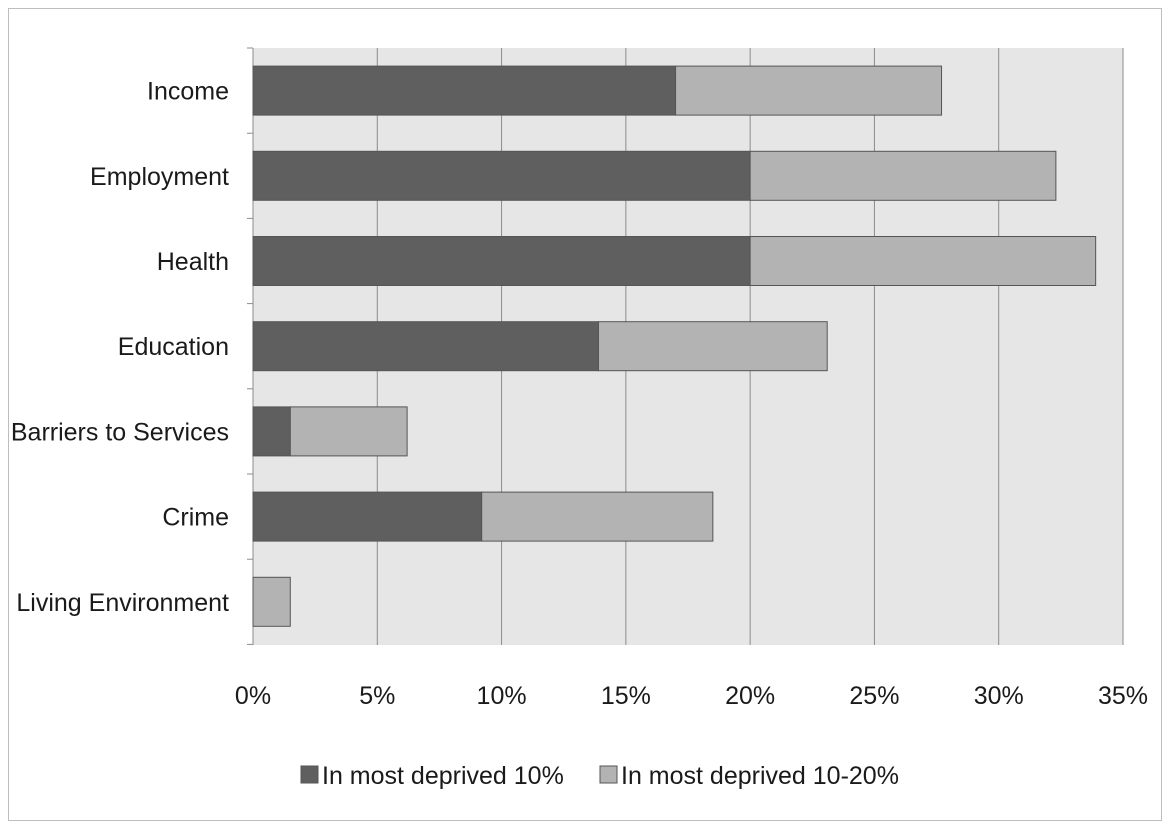  What do you see at coordinates (502, 696) in the screenshot?
I see `x-tick-label: 10%` at bounding box center [502, 696].